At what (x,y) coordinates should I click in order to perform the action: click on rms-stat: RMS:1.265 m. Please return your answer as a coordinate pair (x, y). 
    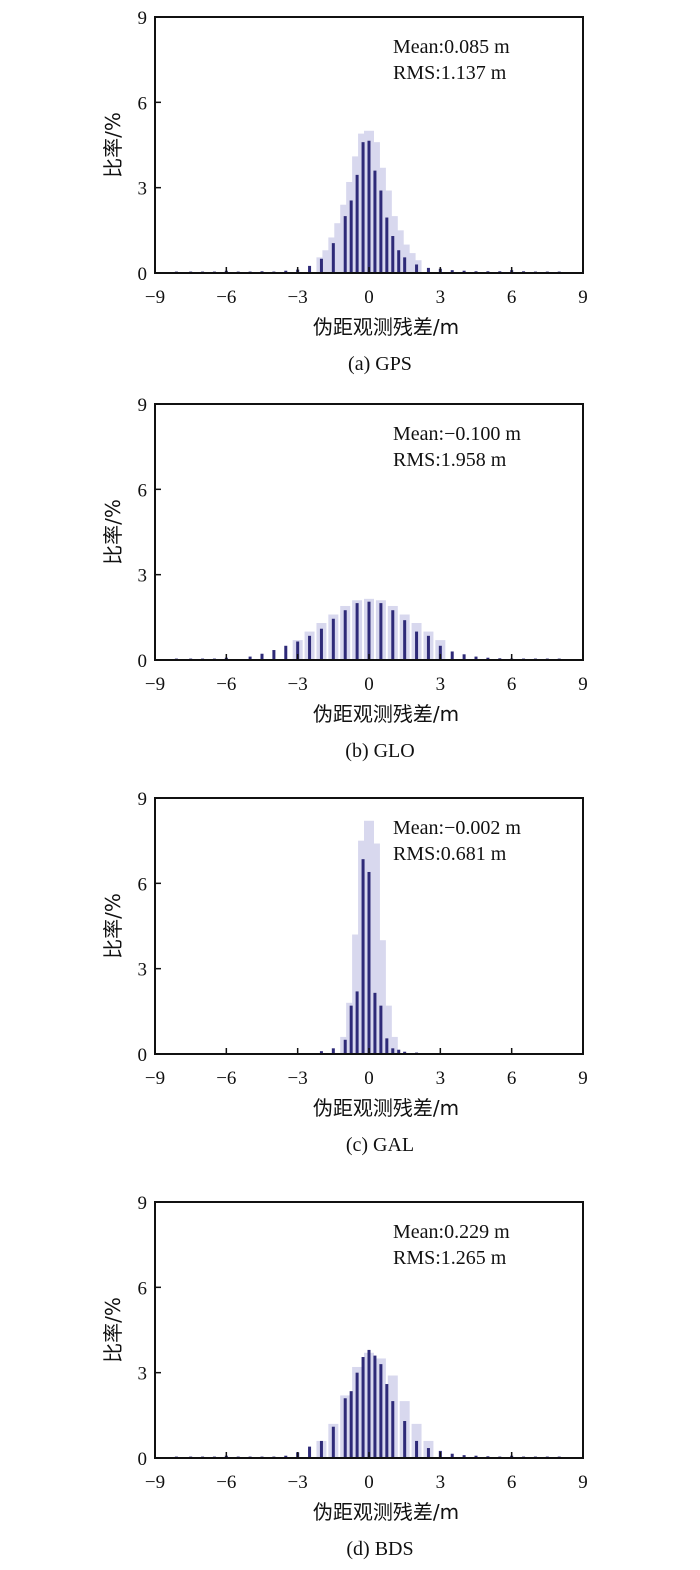
    Looking at the image, I should click on (450, 1258).